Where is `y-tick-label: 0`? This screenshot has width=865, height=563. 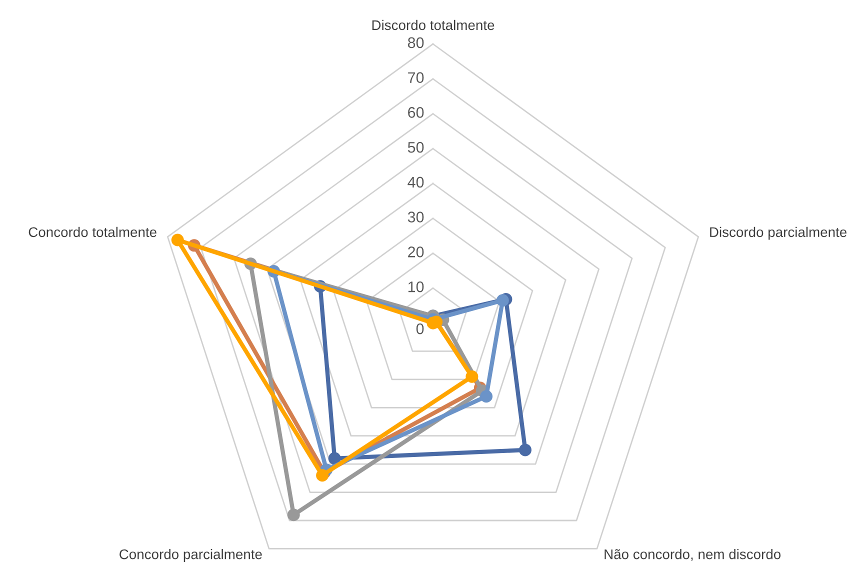 y-tick-label: 0 is located at coordinates (420, 328).